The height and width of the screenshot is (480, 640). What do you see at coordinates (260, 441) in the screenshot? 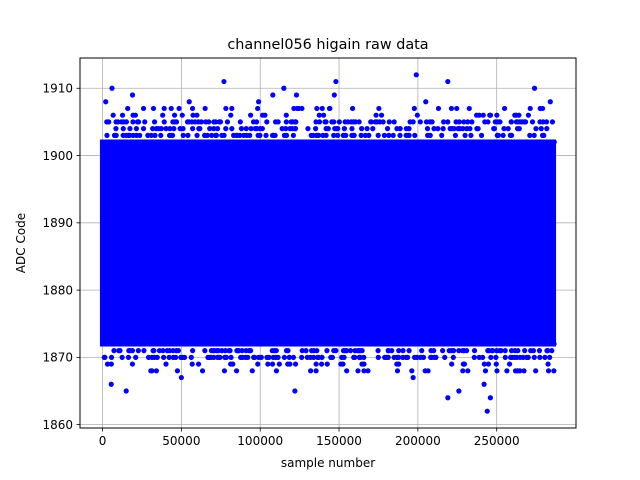
I see `x-tick-label: 100000` at bounding box center [260, 441].